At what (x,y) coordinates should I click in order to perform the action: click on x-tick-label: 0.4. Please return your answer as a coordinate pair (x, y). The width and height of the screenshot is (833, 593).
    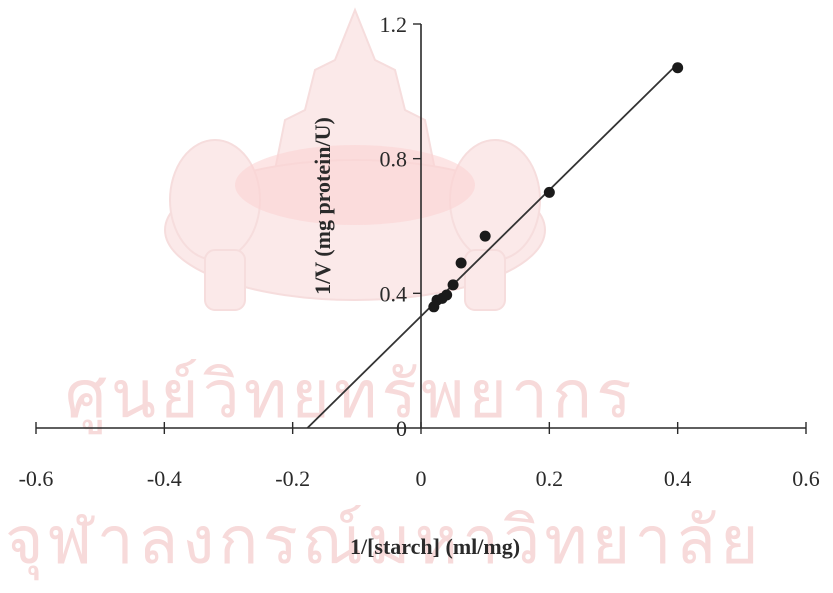
    Looking at the image, I should click on (678, 478).